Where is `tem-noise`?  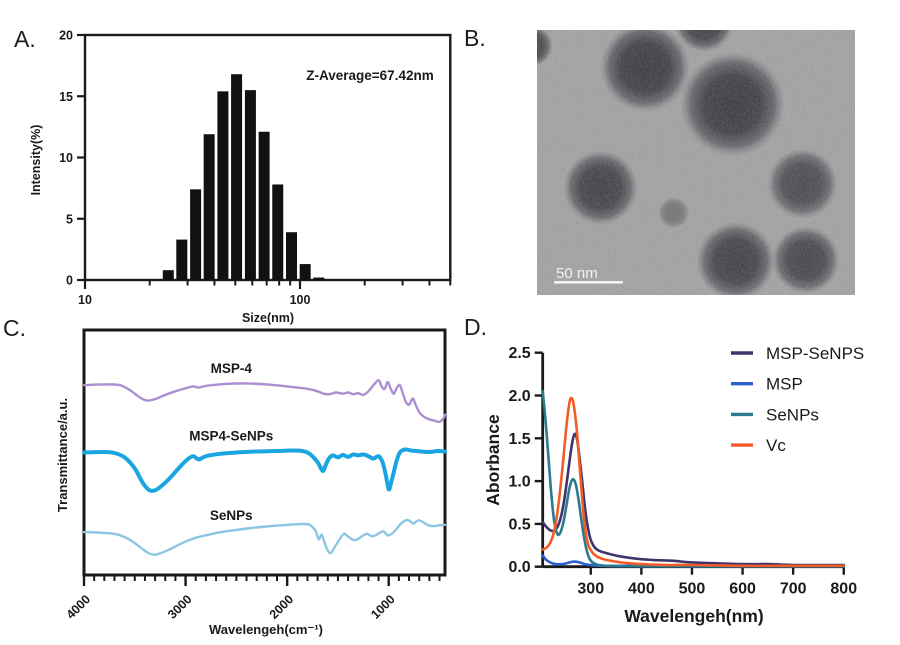 tem-noise is located at coordinates (696, 162).